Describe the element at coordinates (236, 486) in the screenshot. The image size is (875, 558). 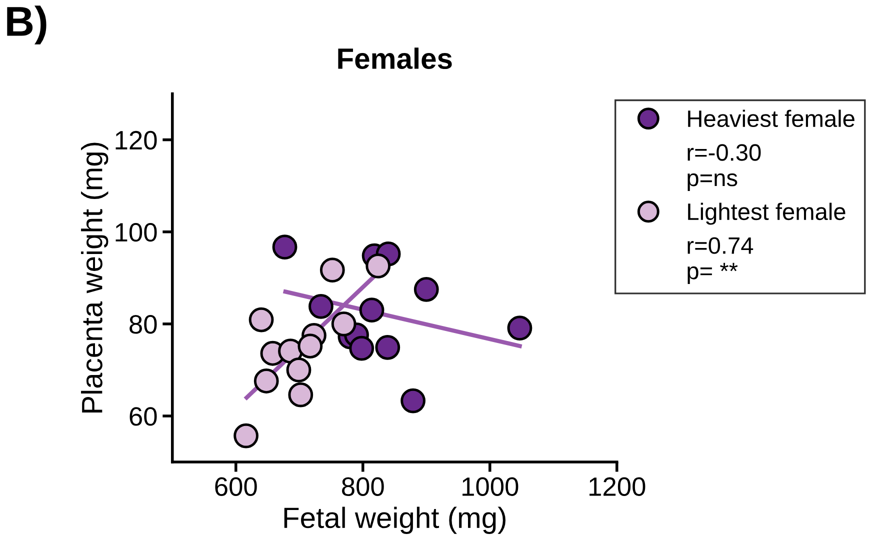
I see `x-tick-label: 600` at that location.